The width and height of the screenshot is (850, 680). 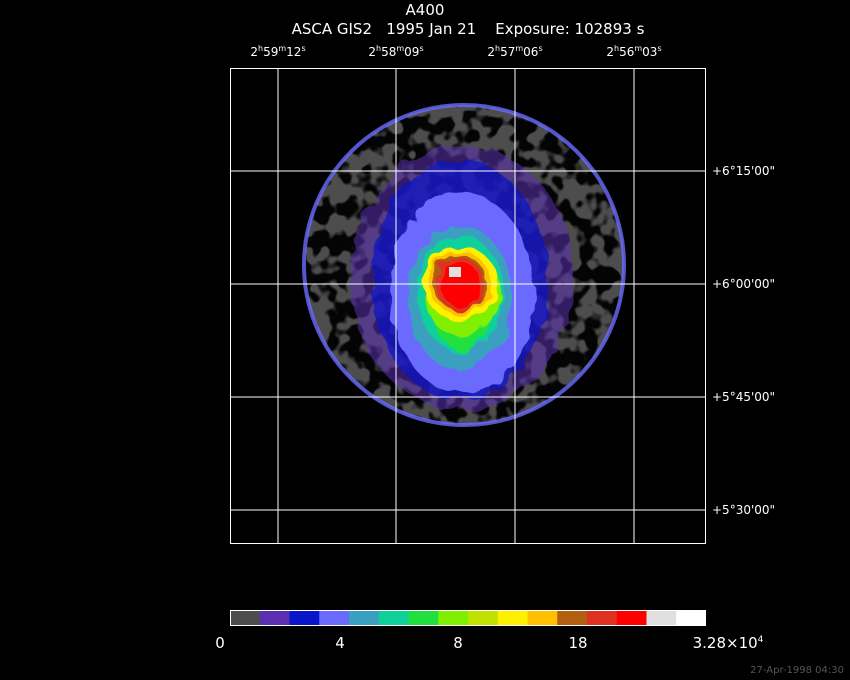 What do you see at coordinates (728, 643) in the screenshot?
I see `colorbar-tick-max: 3.28×104` at bounding box center [728, 643].